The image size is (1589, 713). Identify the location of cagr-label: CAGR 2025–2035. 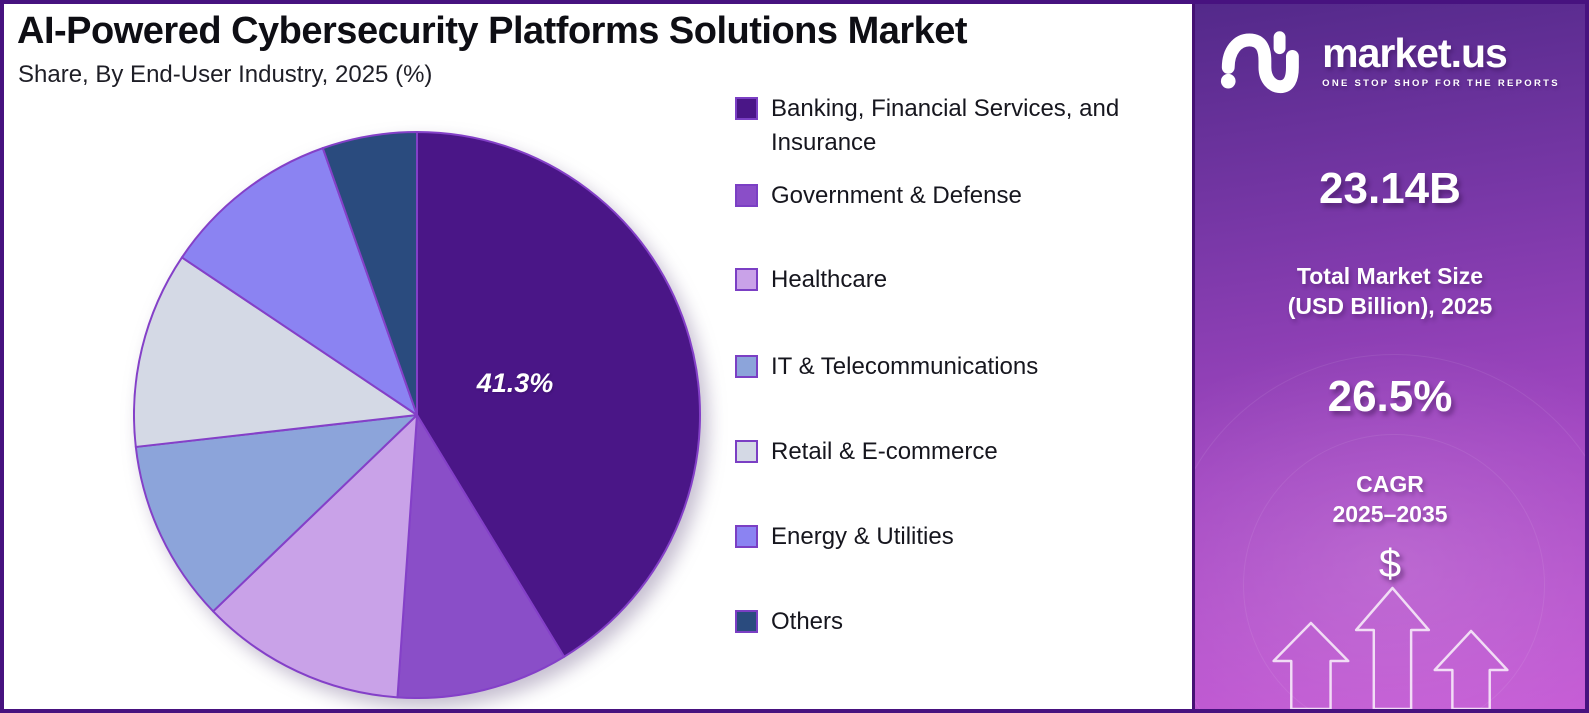
(1390, 500).